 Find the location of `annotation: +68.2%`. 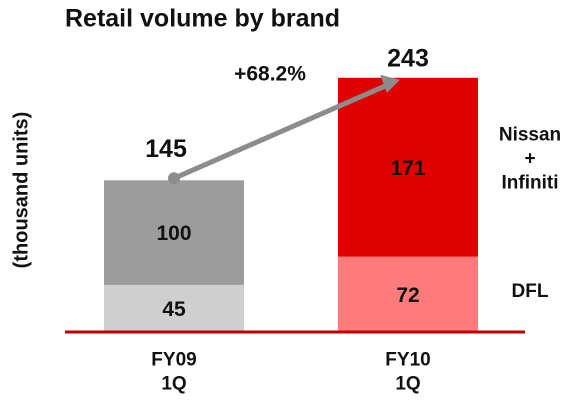

annotation: +68.2% is located at coordinates (270, 74).